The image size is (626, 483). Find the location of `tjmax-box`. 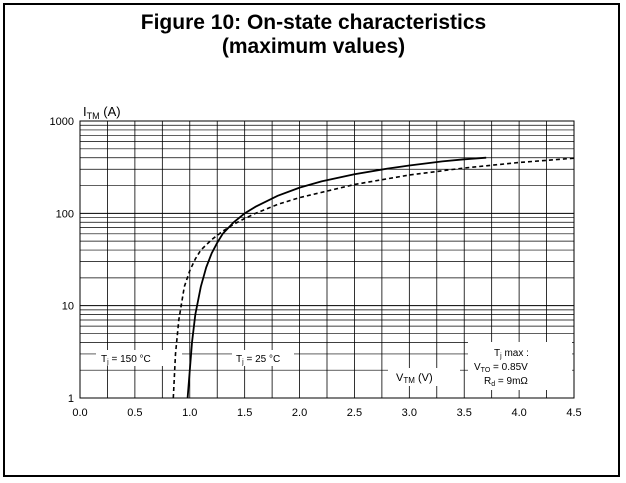

tjmax-box is located at coordinates (520, 366).